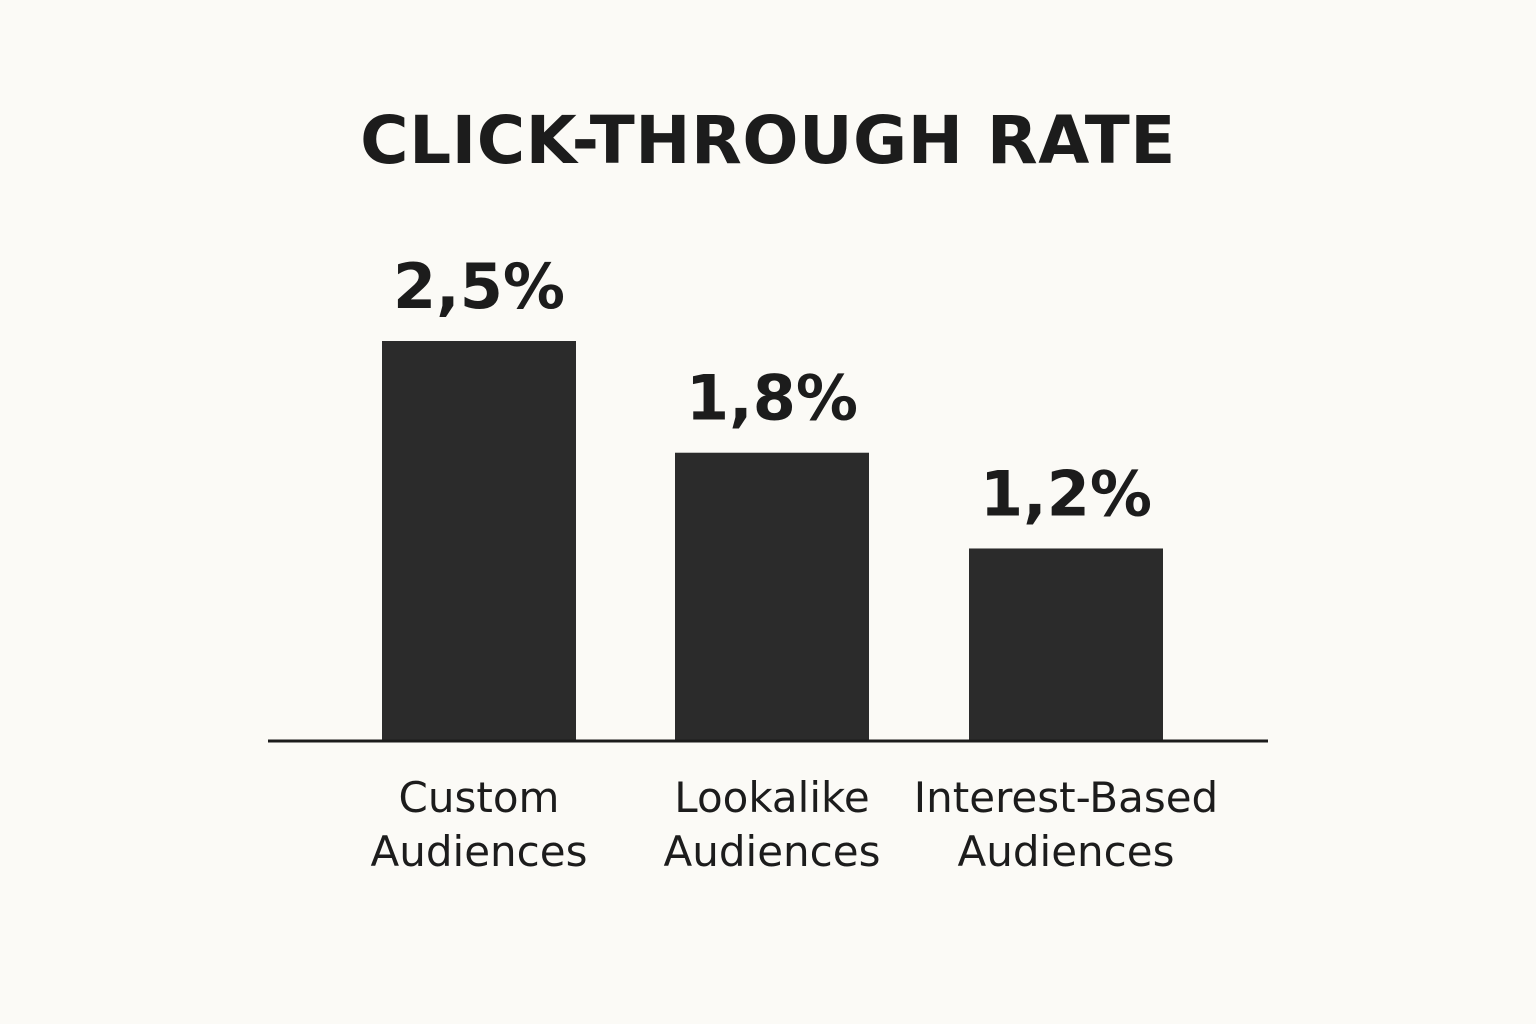 This screenshot has width=1536, height=1024. What do you see at coordinates (771, 797) in the screenshot?
I see `category-label-line: Lookalike` at bounding box center [771, 797].